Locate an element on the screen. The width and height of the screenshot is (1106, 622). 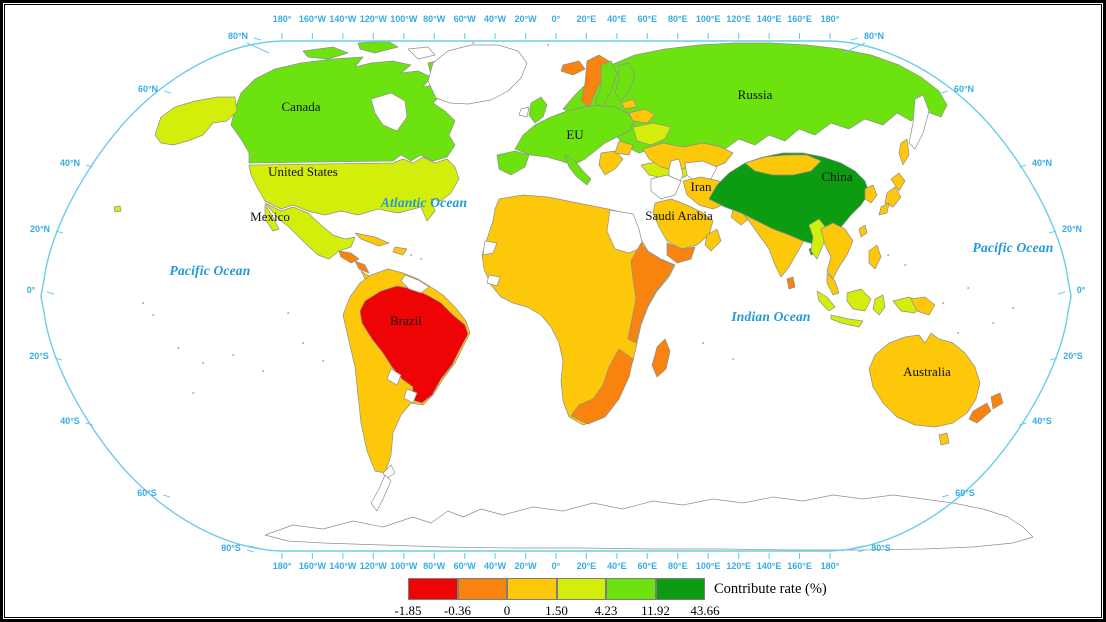
region-baltics is located at coordinates (629, 104).